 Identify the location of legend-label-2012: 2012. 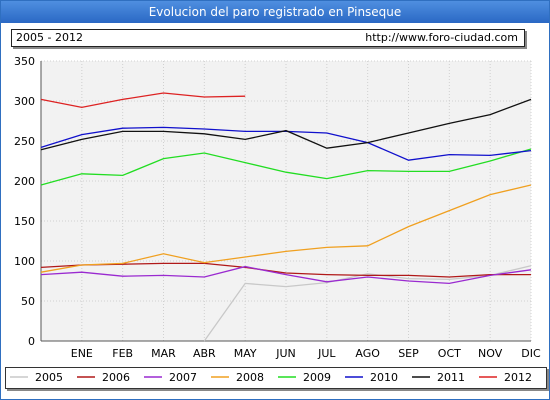
(518, 377).